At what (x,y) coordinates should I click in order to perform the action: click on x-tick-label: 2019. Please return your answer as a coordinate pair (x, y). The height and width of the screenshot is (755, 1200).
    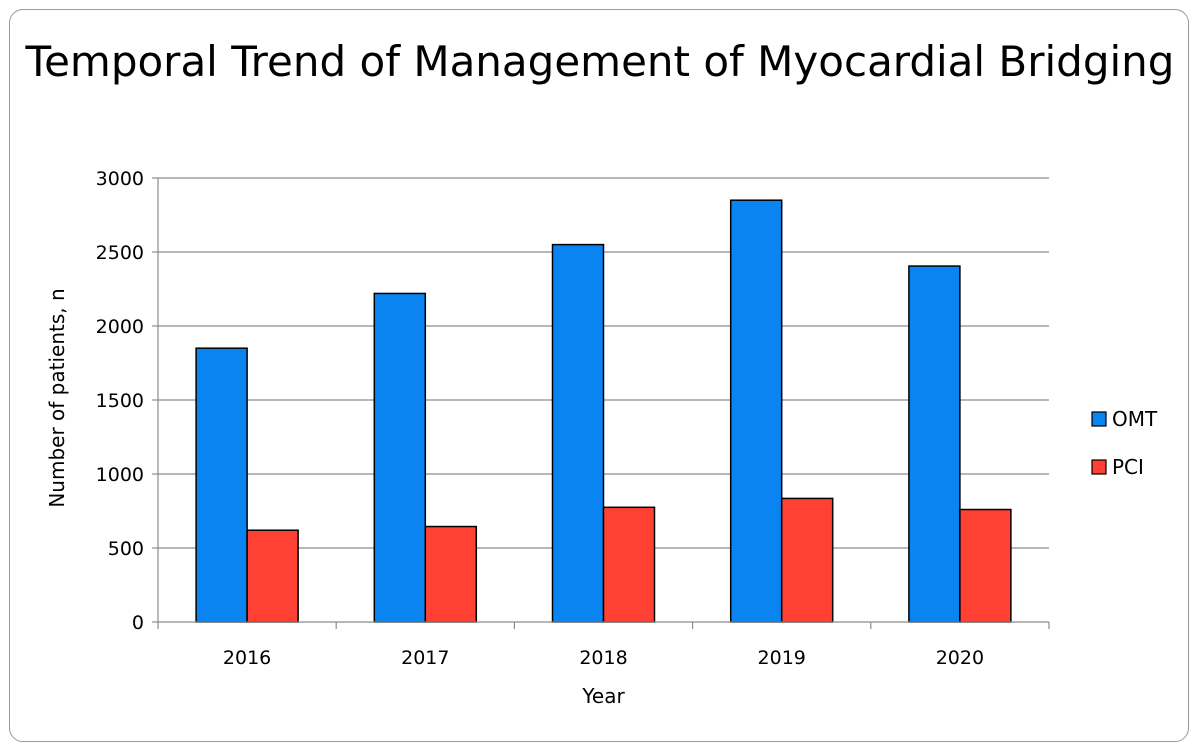
    Looking at the image, I should click on (782, 658).